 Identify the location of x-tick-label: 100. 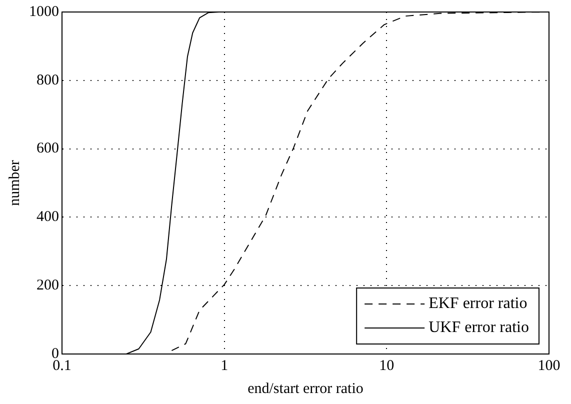
(549, 366).